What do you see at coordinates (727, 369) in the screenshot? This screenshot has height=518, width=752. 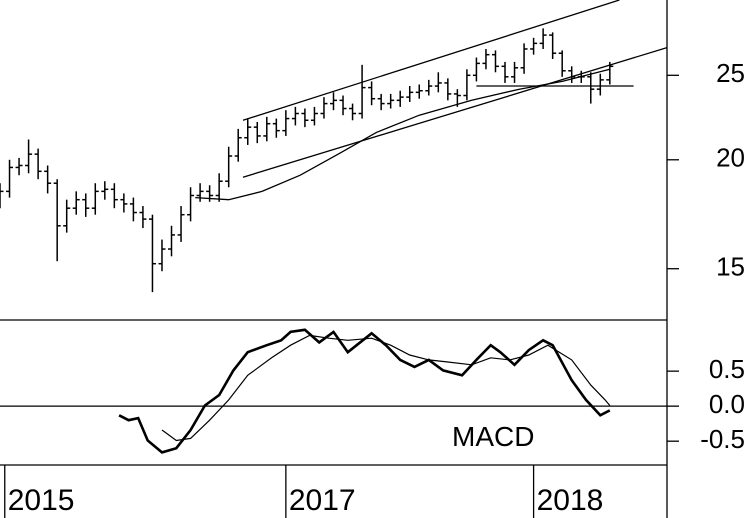 I see `y-tick-label: 0.5` at bounding box center [727, 369].